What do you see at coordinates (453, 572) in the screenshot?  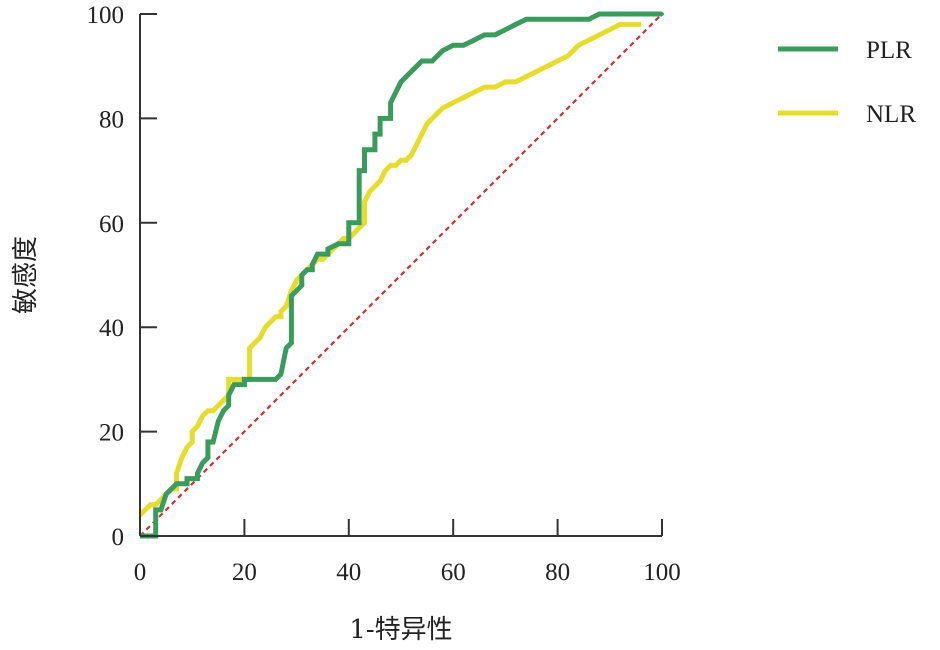 I see `x-tick-label: 60` at bounding box center [453, 572].